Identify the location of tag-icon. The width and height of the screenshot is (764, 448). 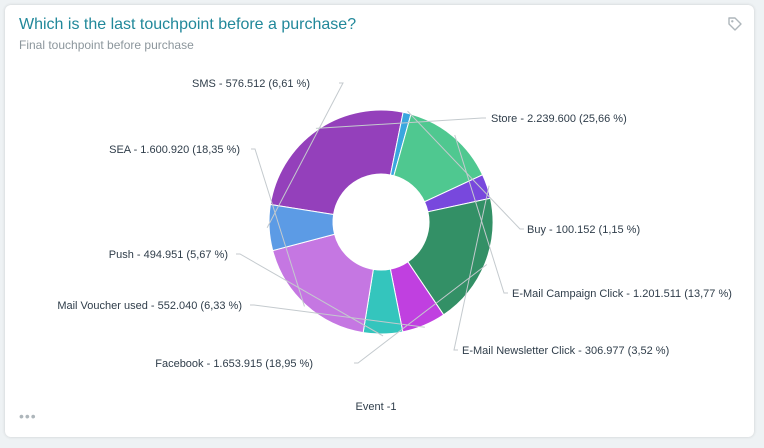
(735, 24).